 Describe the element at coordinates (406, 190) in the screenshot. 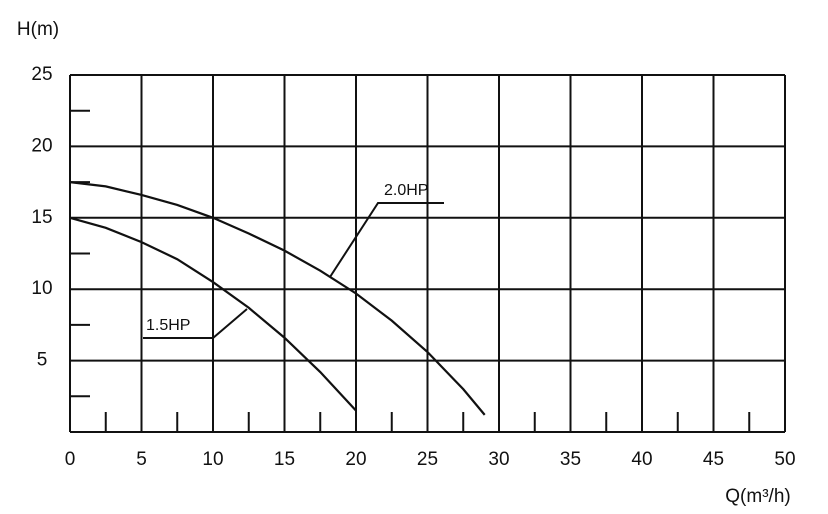

I see `legend-label: 2.0HP` at that location.